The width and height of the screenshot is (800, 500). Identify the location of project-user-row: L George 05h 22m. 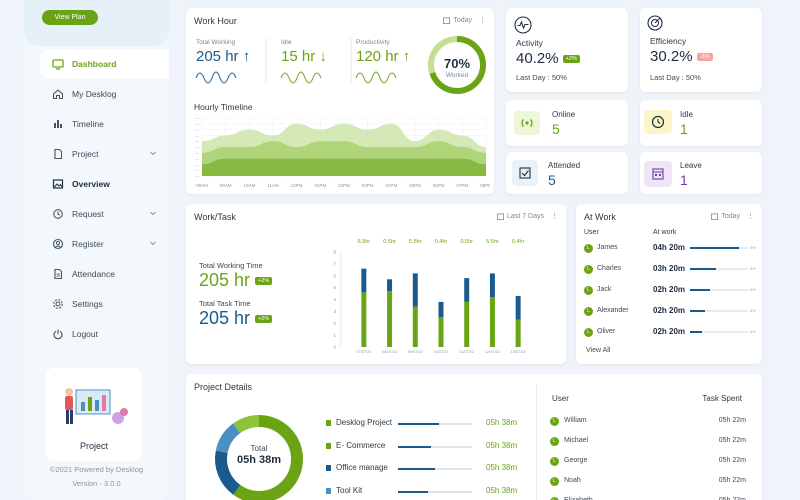
(648, 462).